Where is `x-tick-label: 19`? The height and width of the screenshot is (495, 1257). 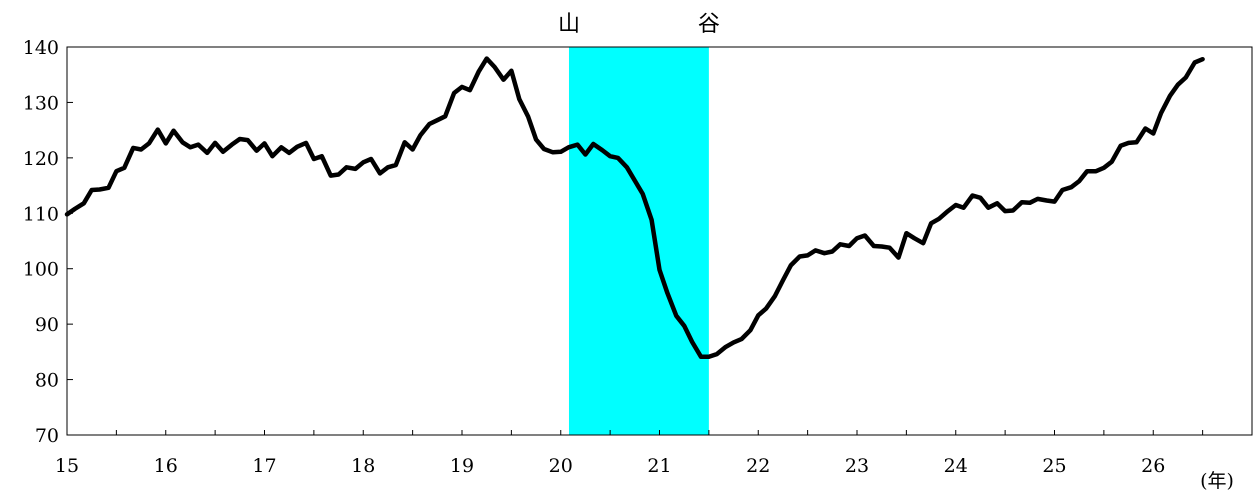 x-tick-label: 19 is located at coordinates (462, 466).